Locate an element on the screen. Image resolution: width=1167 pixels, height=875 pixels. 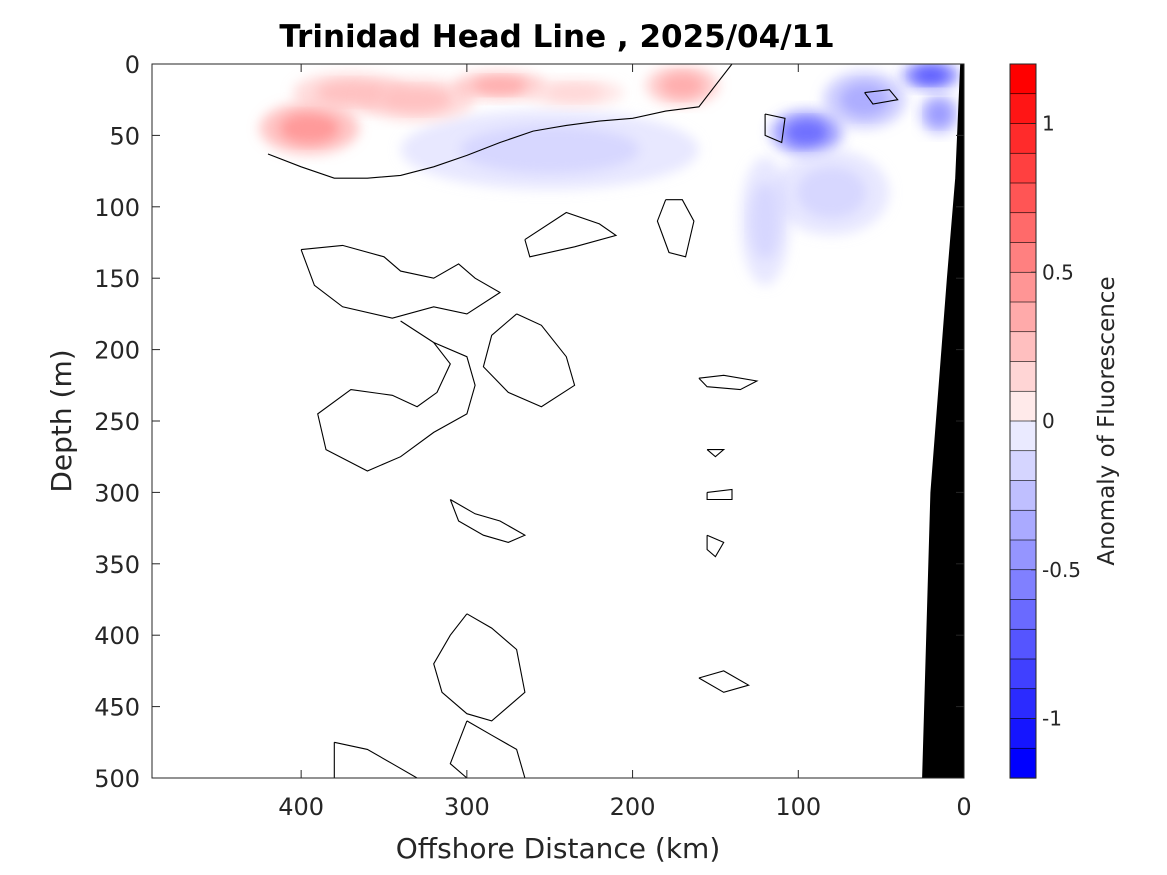
x-tick-label: 0 is located at coordinates (963, 807).